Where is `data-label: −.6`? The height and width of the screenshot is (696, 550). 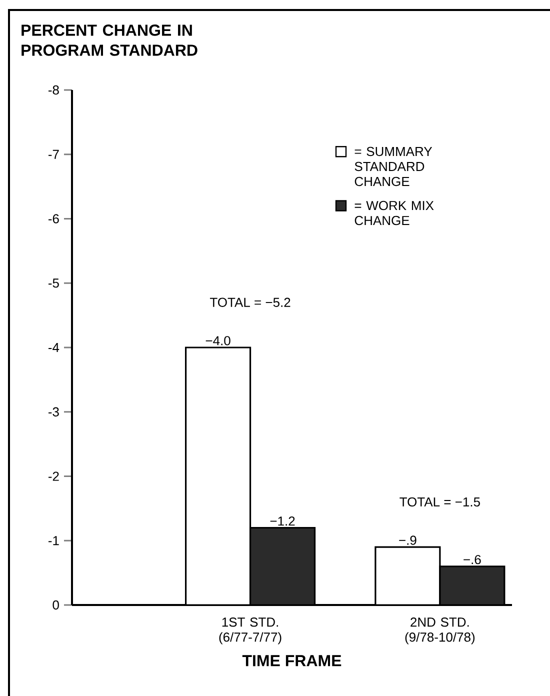 data-label: −.6 is located at coordinates (472, 559).